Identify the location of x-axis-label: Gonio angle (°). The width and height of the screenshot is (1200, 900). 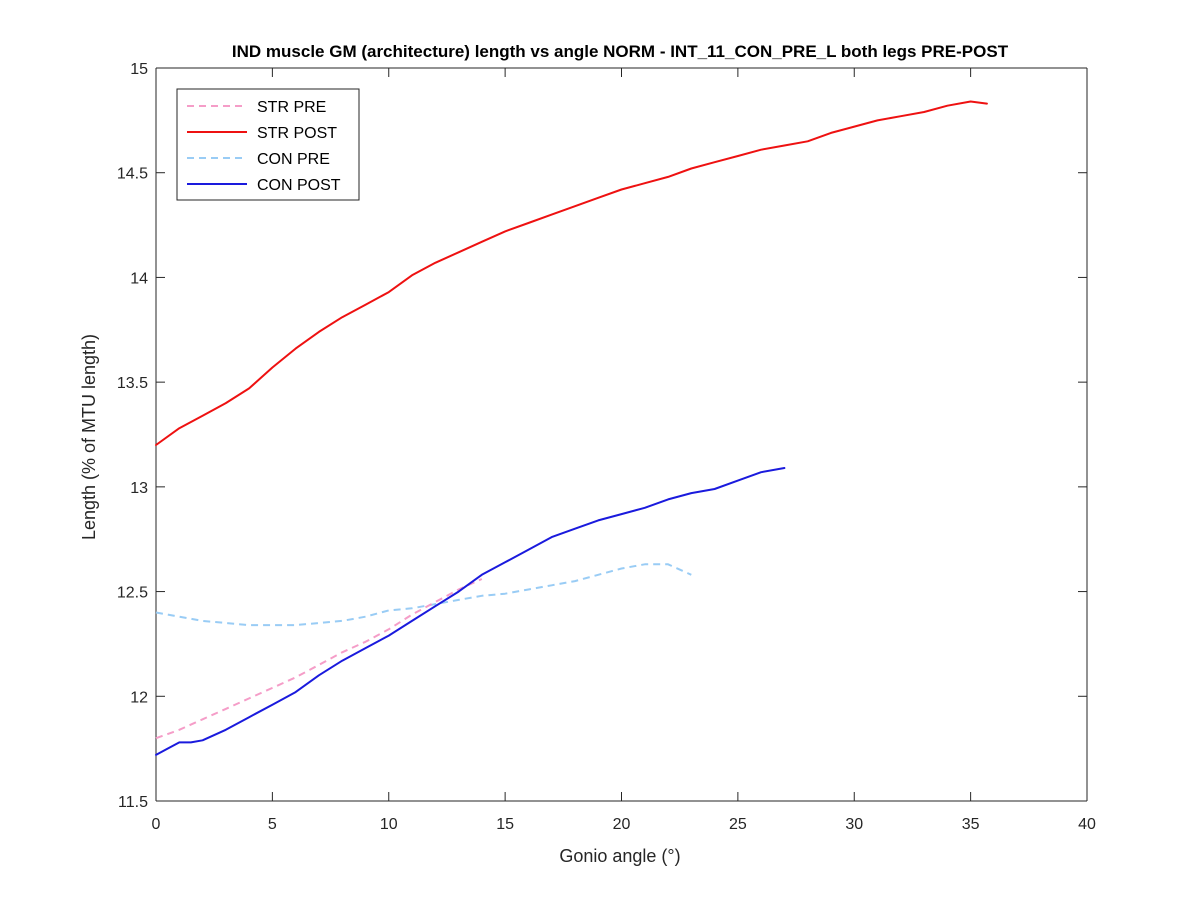
(619, 856).